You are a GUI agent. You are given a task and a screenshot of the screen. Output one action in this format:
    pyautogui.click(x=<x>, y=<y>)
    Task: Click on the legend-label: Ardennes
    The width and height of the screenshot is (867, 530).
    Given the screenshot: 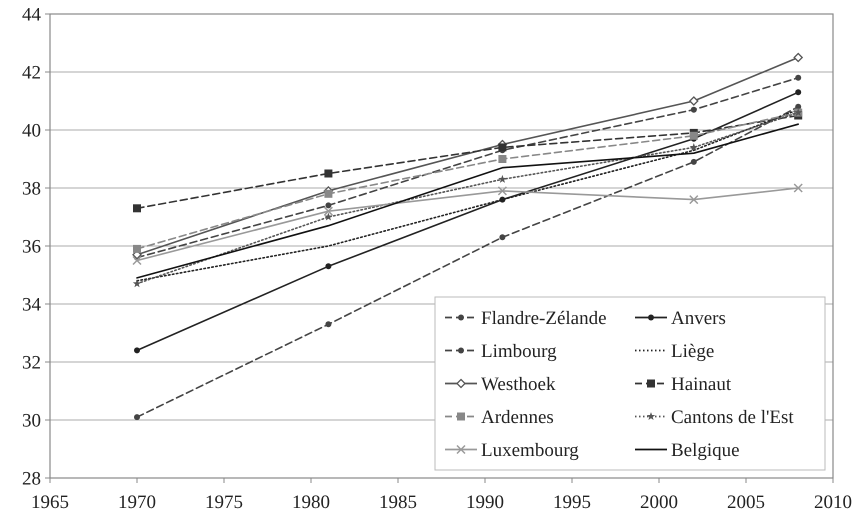 What is the action you would take?
    pyautogui.click(x=517, y=417)
    